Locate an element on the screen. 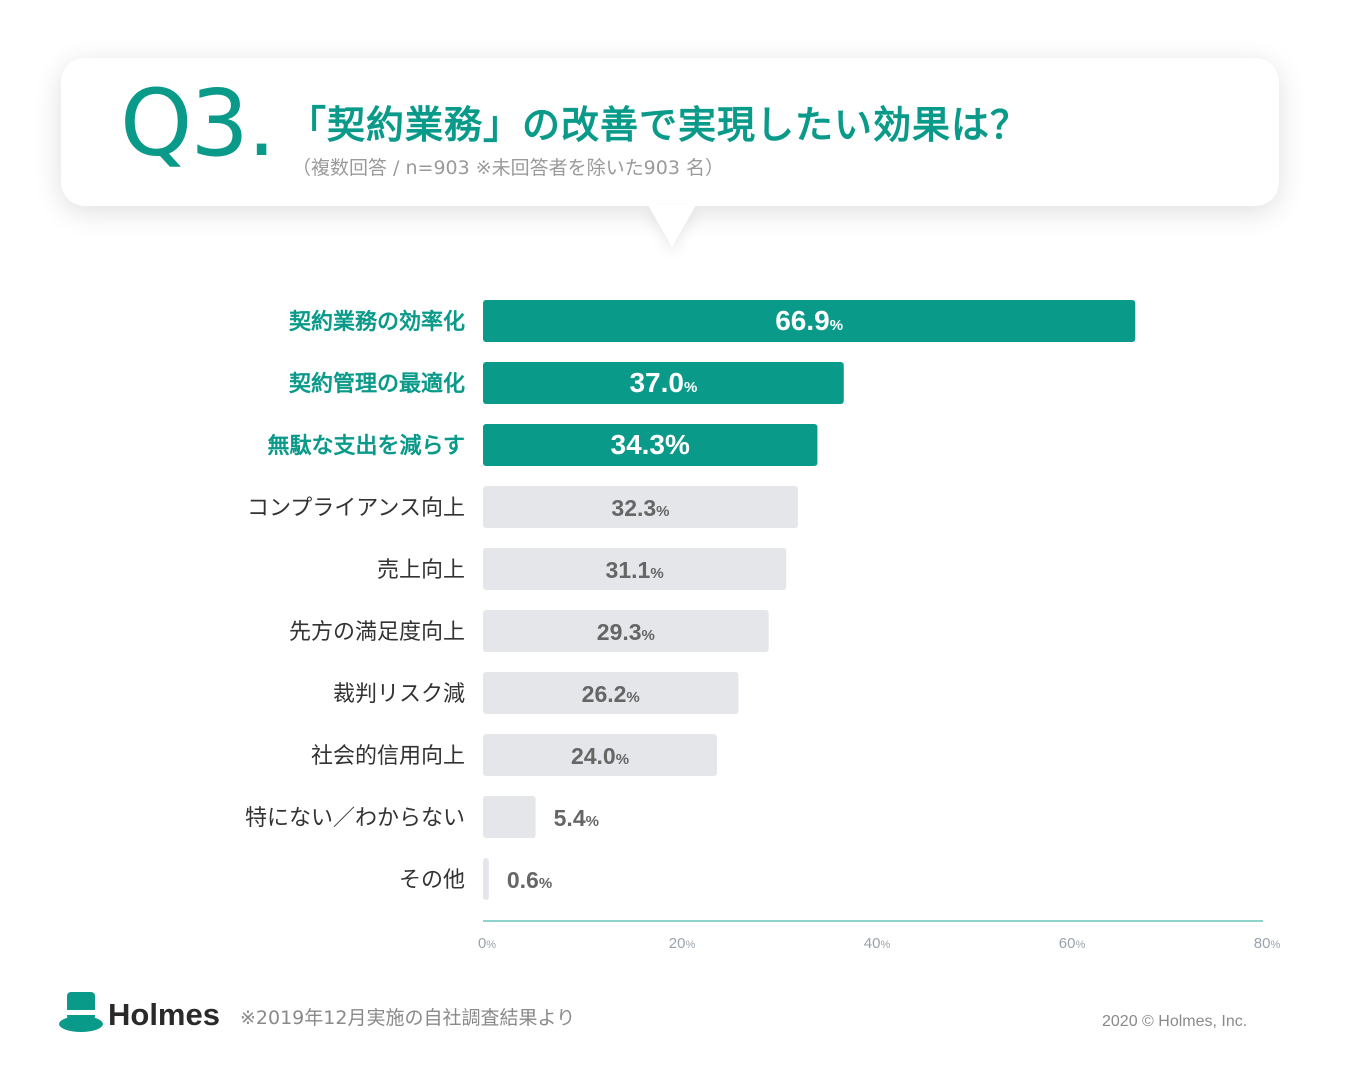 This screenshot has width=1359, height=1092. value-label: 66.9% is located at coordinates (809, 320).